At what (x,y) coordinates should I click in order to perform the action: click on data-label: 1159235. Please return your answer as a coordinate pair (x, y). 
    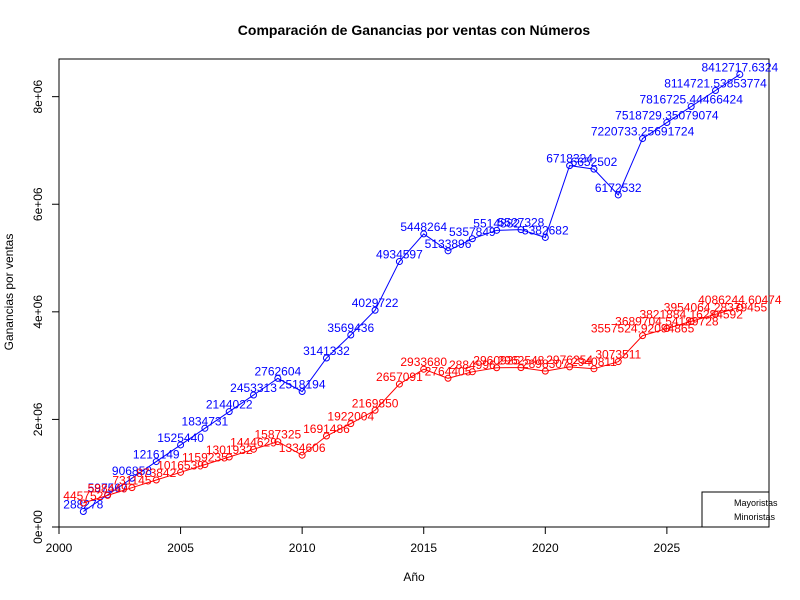
    Looking at the image, I should click on (205, 458).